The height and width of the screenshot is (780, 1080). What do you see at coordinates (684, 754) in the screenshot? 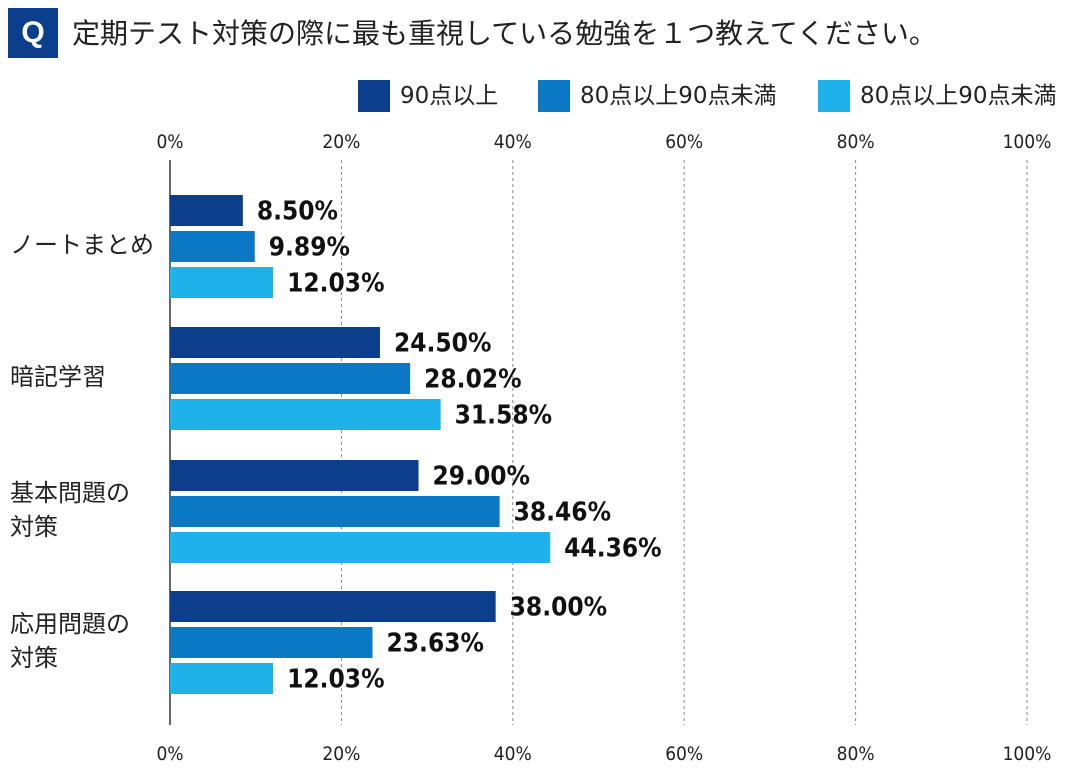
I see `x-tick-label-bottom: 60%` at bounding box center [684, 754].